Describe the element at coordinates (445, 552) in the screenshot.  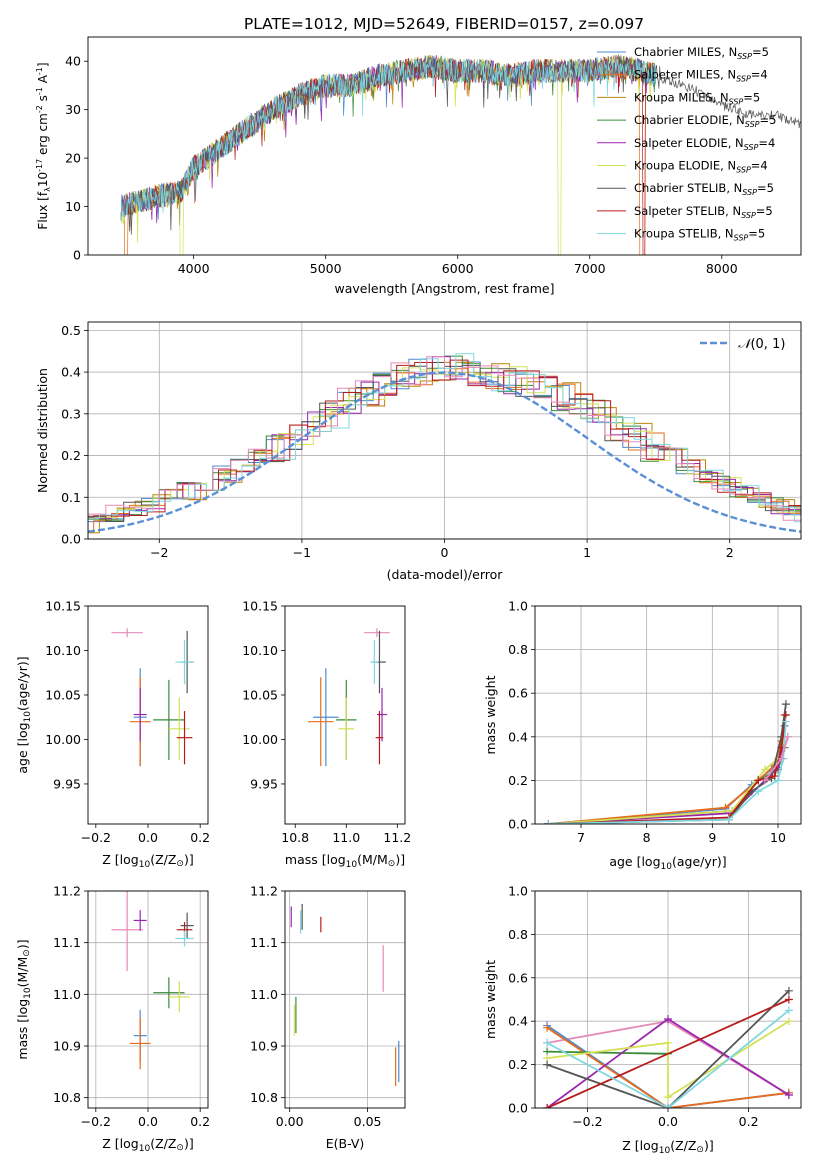
I see `x-tick-label: 0` at that location.